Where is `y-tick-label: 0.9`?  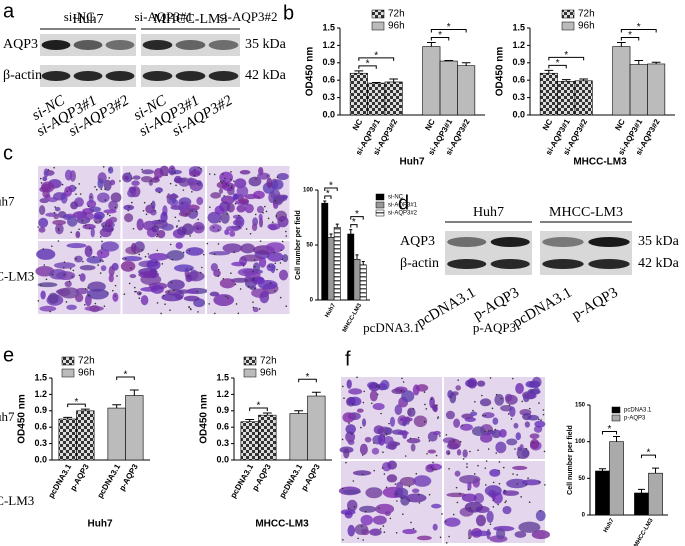
y-tick-label: 0.9 is located at coordinates (40, 410).